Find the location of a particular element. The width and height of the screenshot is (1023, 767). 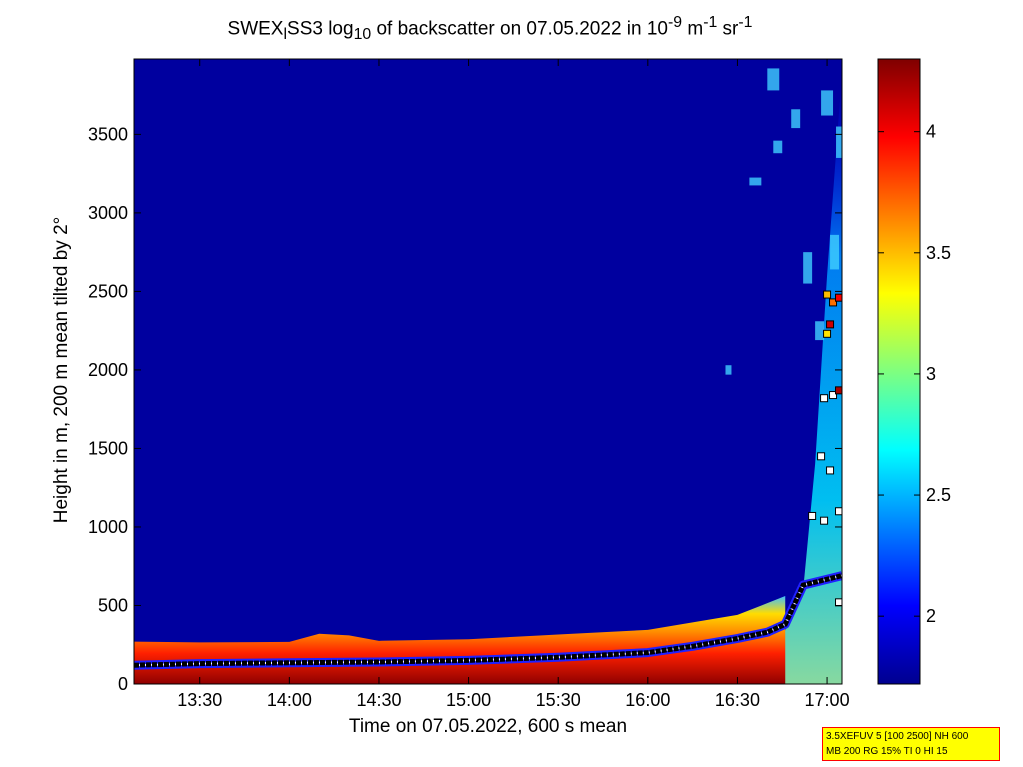

x-axis-label: Time on 07.05.2022, 600 s mean is located at coordinates (488, 726).